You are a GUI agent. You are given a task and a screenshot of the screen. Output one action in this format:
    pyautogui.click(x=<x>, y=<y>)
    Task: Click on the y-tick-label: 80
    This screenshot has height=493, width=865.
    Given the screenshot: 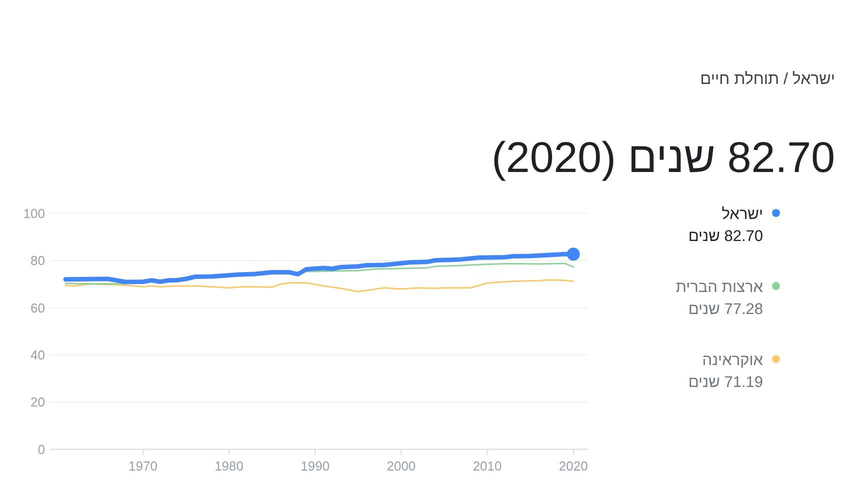 What is the action you would take?
    pyautogui.click(x=37, y=260)
    